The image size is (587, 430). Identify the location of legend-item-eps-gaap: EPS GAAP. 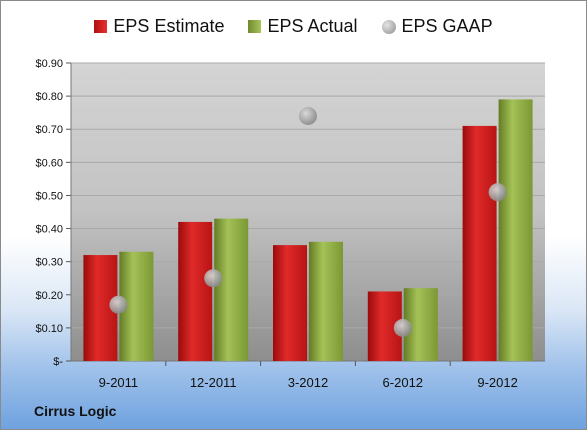
(437, 26).